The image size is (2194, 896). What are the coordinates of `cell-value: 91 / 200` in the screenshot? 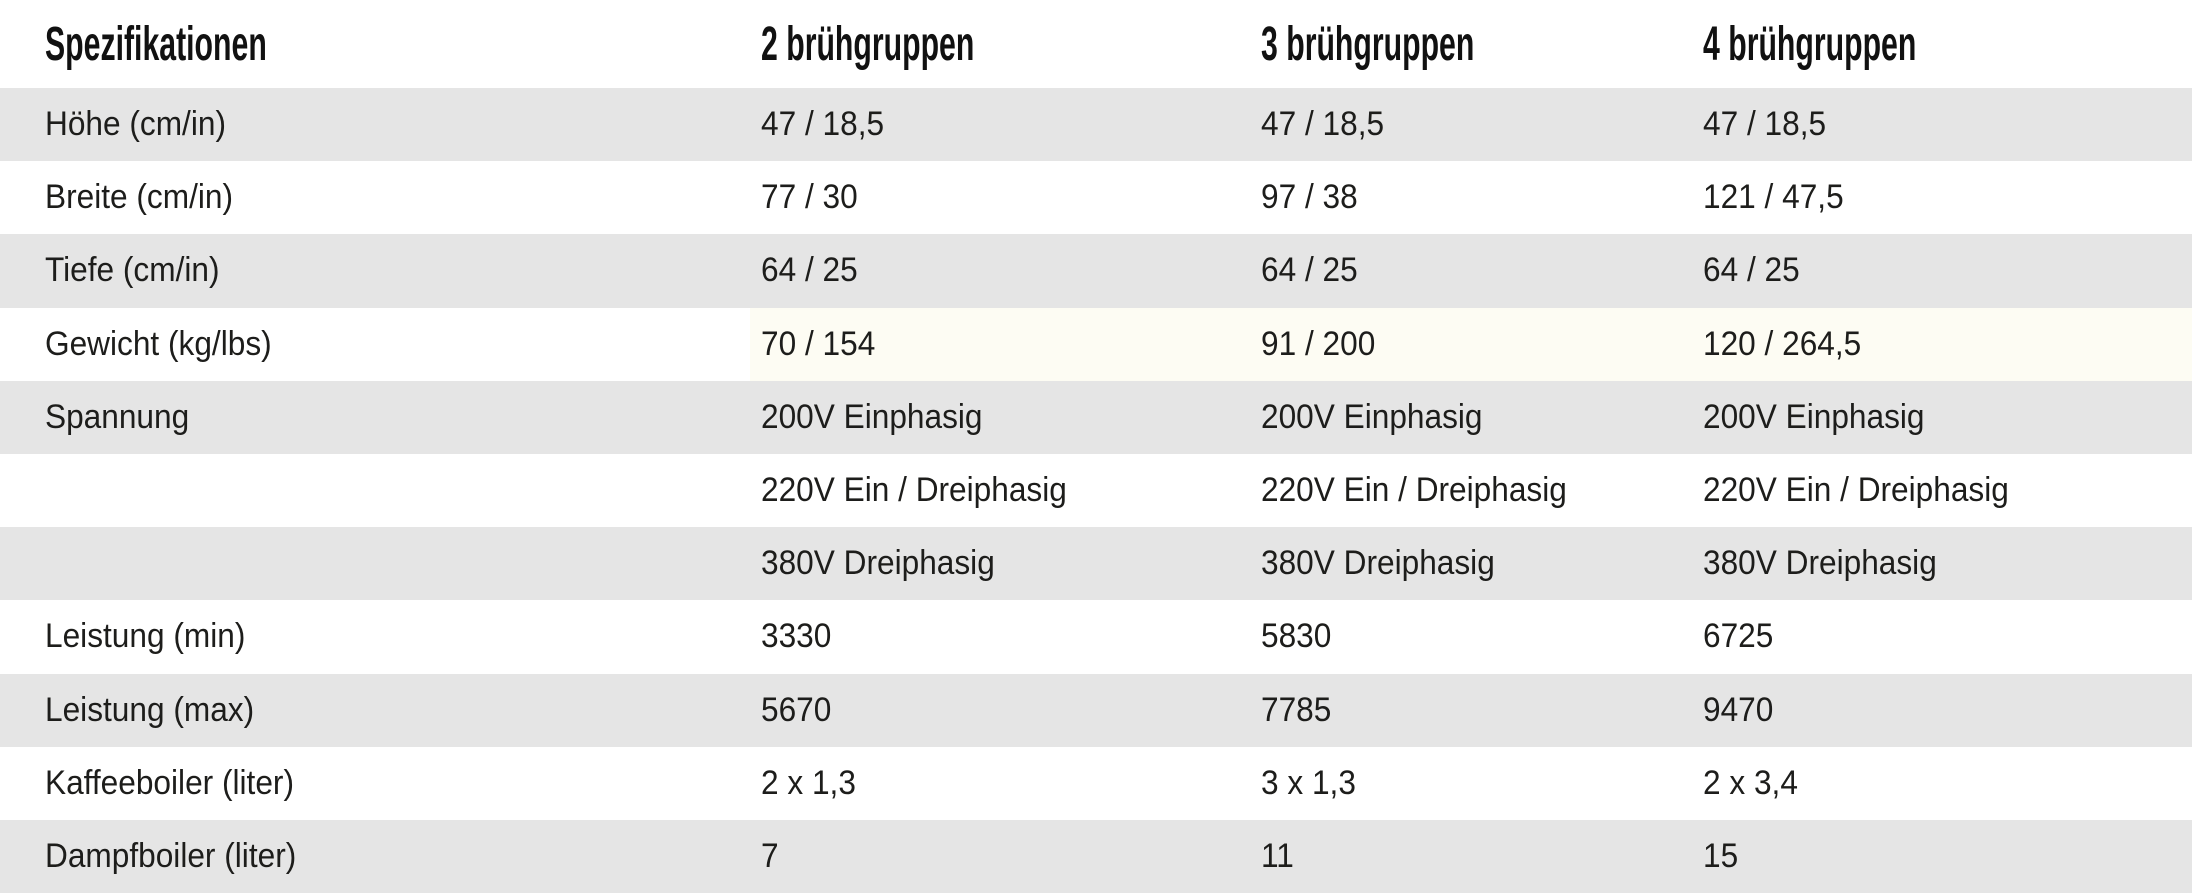 It's located at (1318, 343).